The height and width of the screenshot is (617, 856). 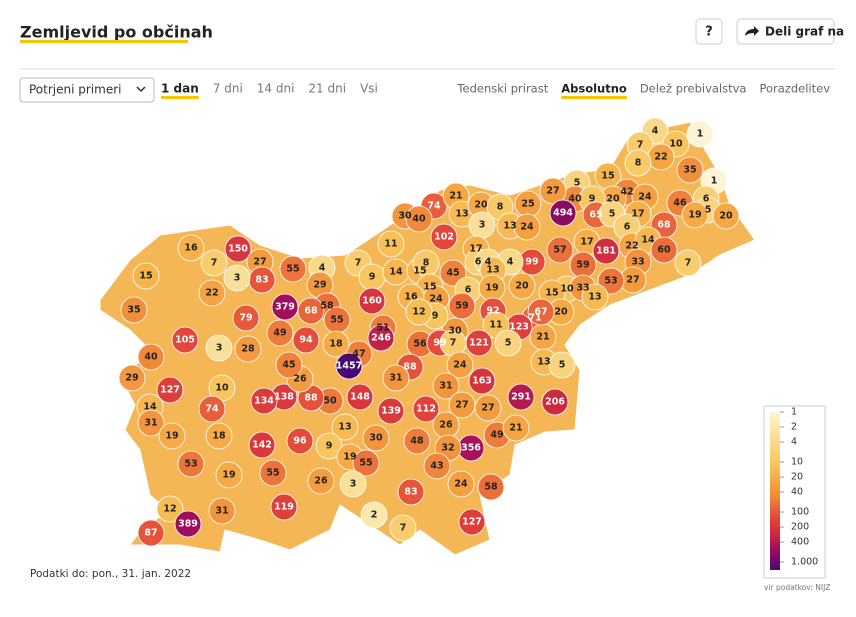 I want to click on share-button, so click(x=785, y=31).